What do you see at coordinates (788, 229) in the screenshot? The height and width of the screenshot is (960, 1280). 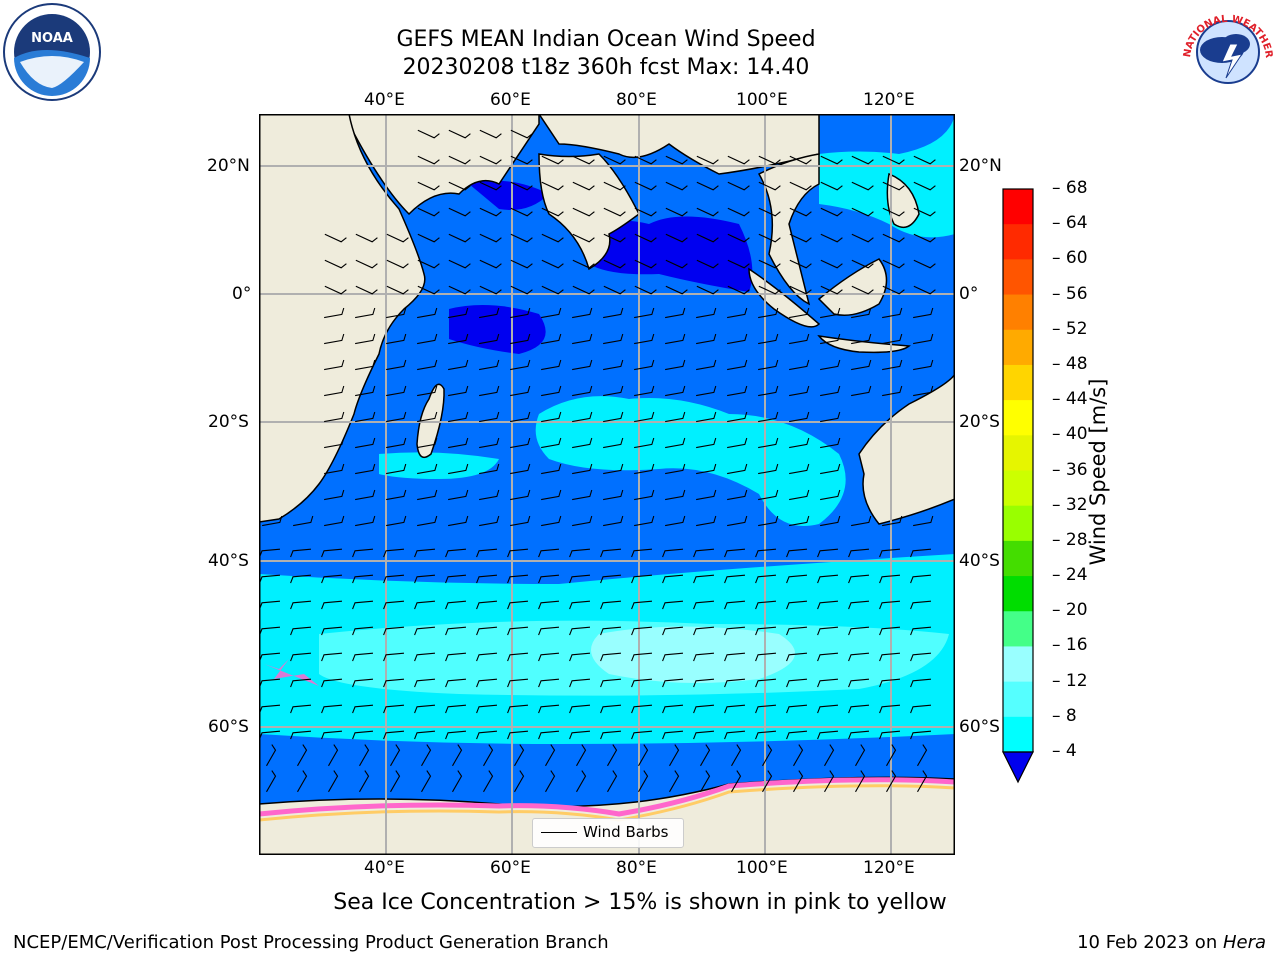 I see `malay-peninsula` at bounding box center [788, 229].